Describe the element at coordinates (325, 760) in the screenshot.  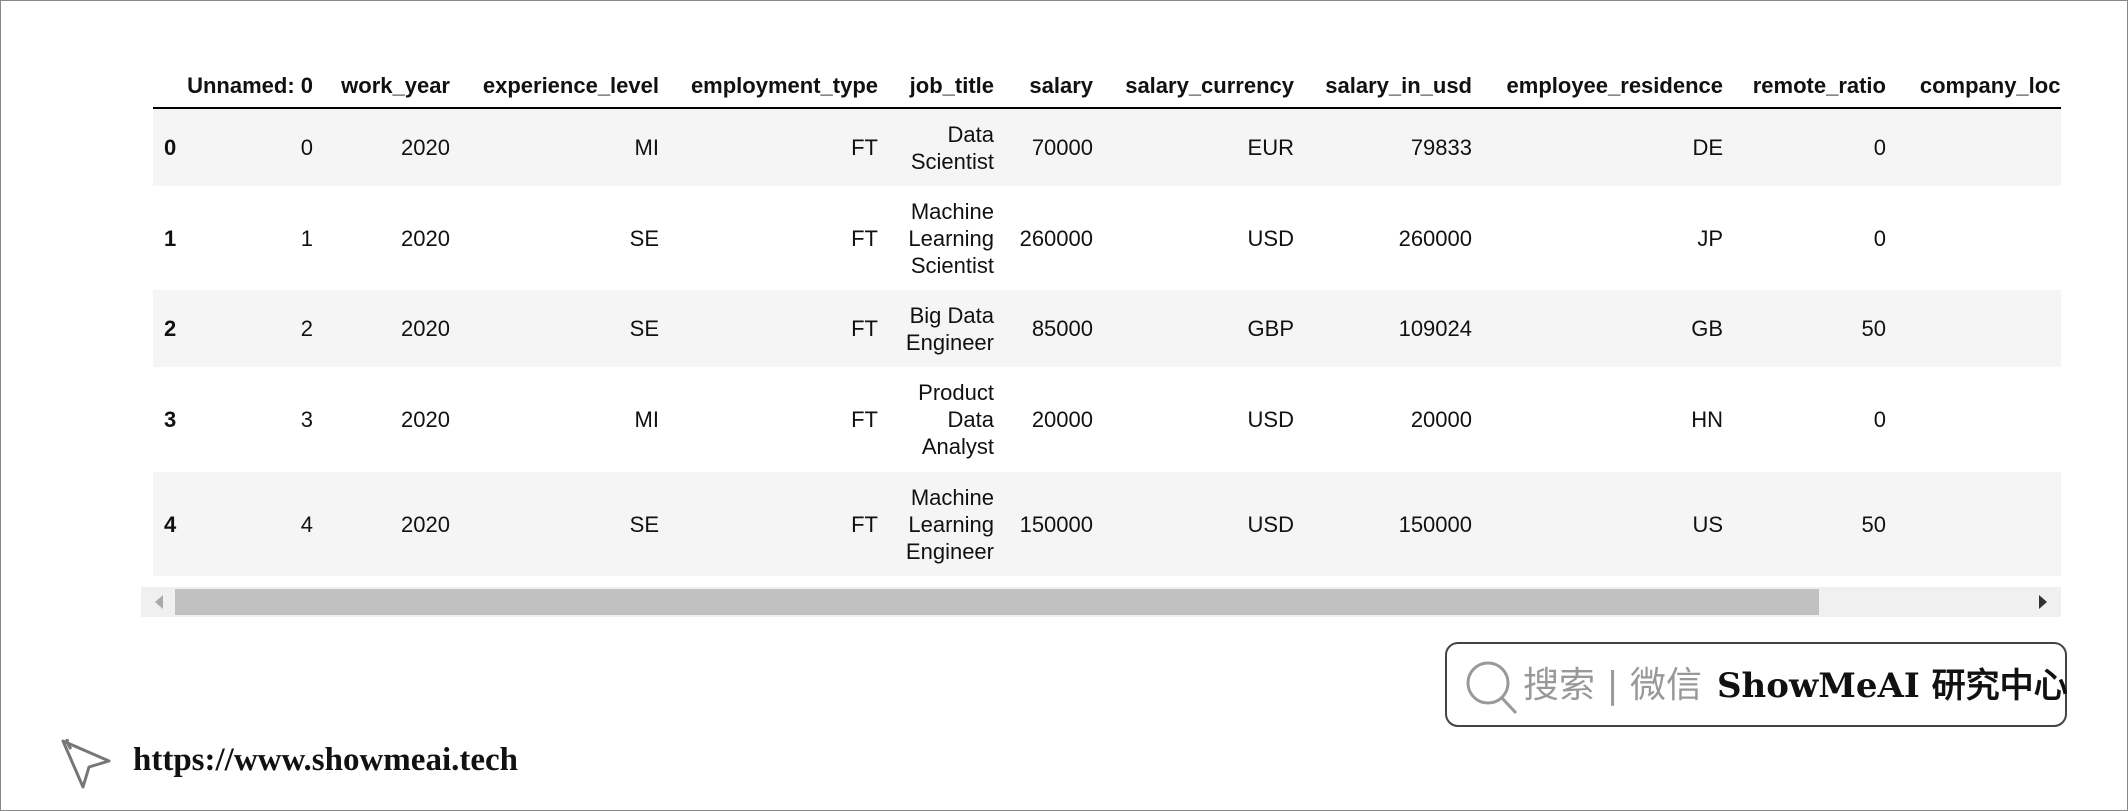
I see `footer-url: https://www.showmeai.tech` at that location.